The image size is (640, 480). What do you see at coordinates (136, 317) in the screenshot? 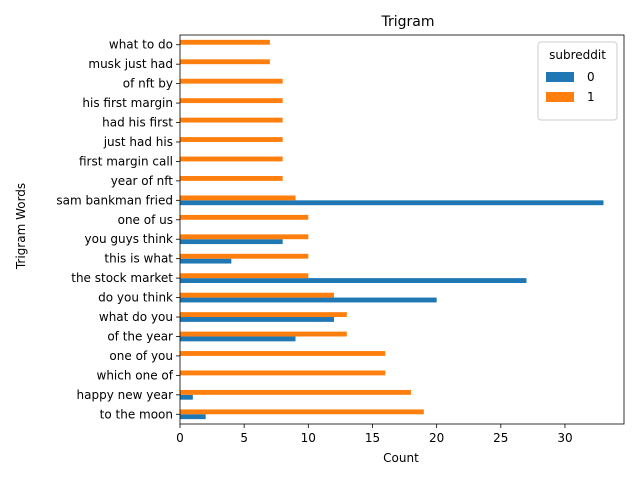
I see `y-tick-label-5: what do you` at bounding box center [136, 317].